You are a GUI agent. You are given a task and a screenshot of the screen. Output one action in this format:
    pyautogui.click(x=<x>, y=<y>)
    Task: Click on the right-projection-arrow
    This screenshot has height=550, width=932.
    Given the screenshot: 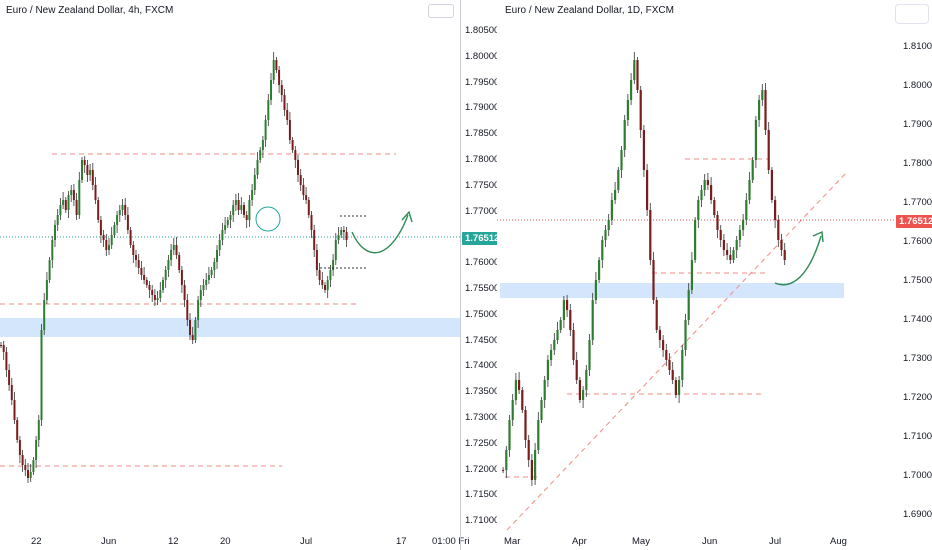 What is the action you would take?
    pyautogui.click(x=798, y=260)
    